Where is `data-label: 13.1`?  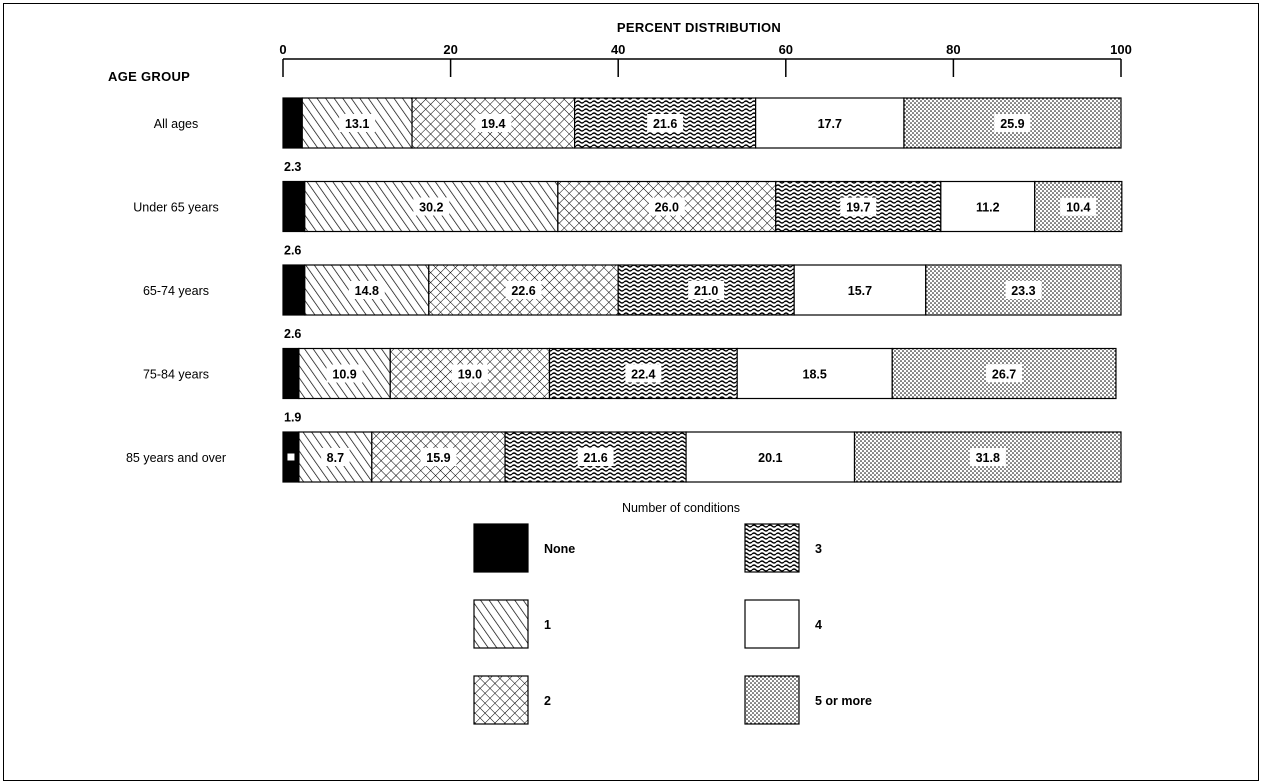
data-label: 13.1 is located at coordinates (357, 124).